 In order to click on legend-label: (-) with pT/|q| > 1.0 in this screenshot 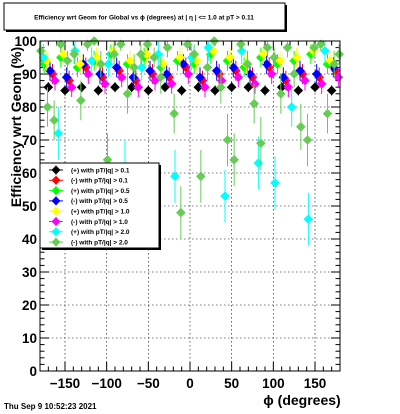, I will do `click(99, 222)`.